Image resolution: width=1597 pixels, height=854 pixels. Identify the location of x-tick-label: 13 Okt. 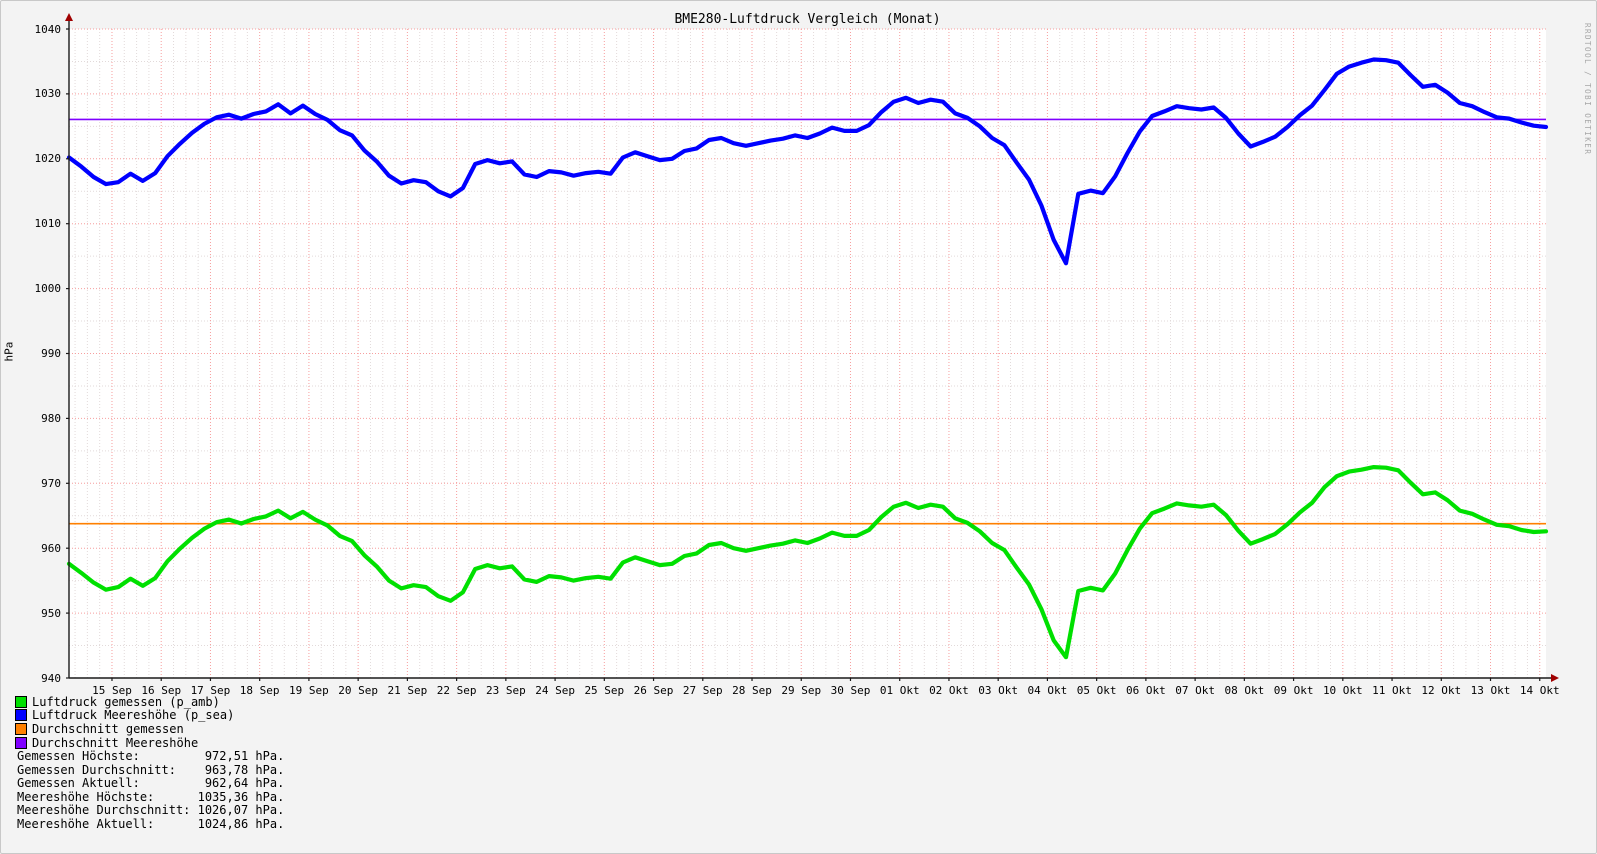
(1490, 690).